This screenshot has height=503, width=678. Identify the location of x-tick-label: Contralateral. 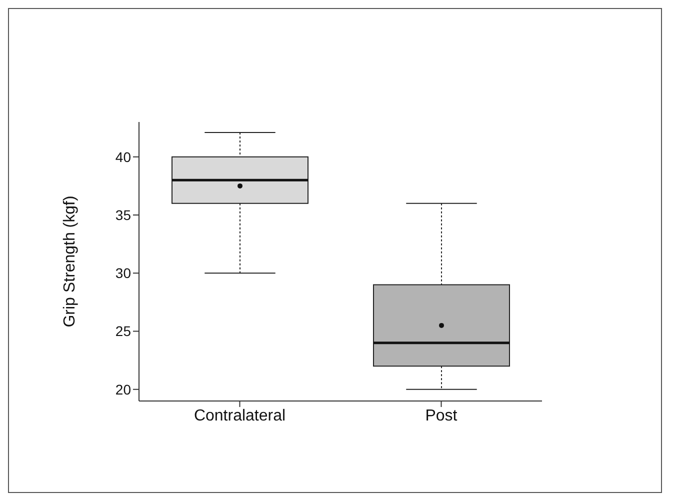
(240, 415).